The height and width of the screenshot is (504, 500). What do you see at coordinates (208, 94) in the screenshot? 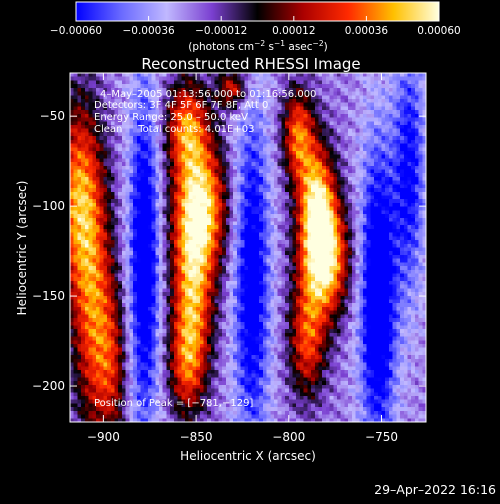
I see `annotation-time-range: 4–May–2005 01:13:56.000 to 01:16:56.000` at bounding box center [208, 94].